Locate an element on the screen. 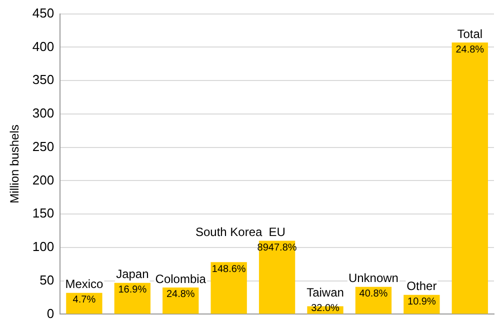 Image resolution: width=500 pixels, height=328 pixels. y-tick-label: 300 is located at coordinates (43, 113).